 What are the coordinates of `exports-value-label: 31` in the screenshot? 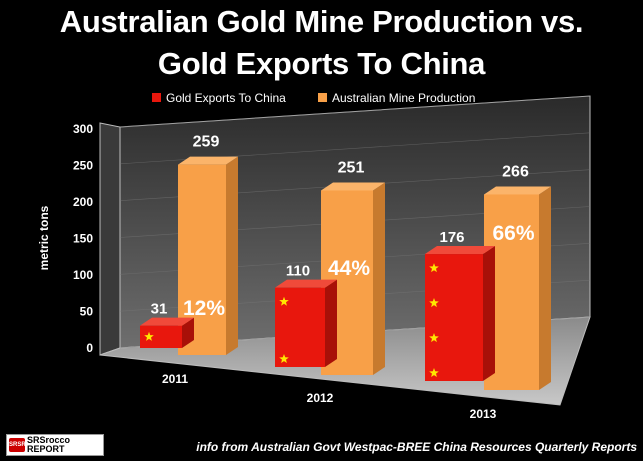 It's located at (159, 309).